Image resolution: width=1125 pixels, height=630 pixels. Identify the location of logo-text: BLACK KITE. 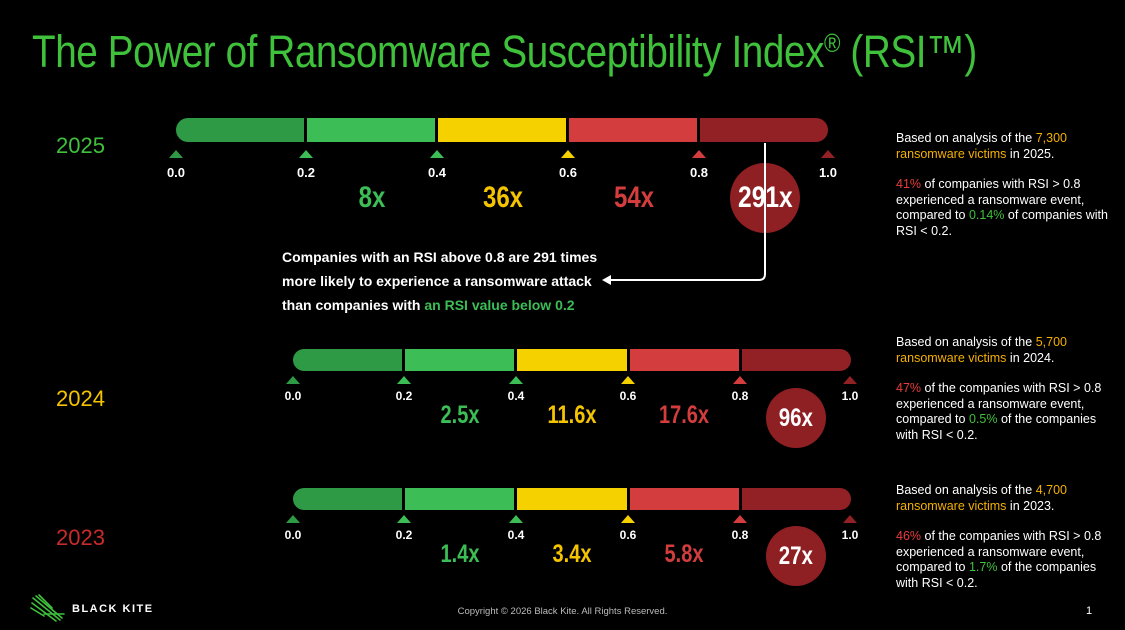
(113, 609).